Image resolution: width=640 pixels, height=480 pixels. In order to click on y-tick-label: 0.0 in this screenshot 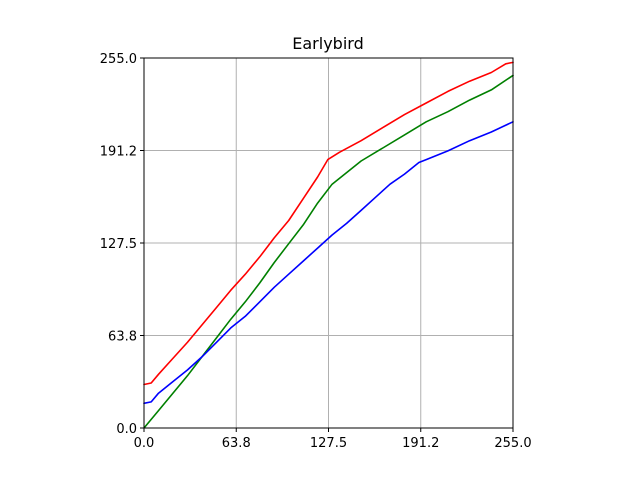, I will do `click(126, 429)`.